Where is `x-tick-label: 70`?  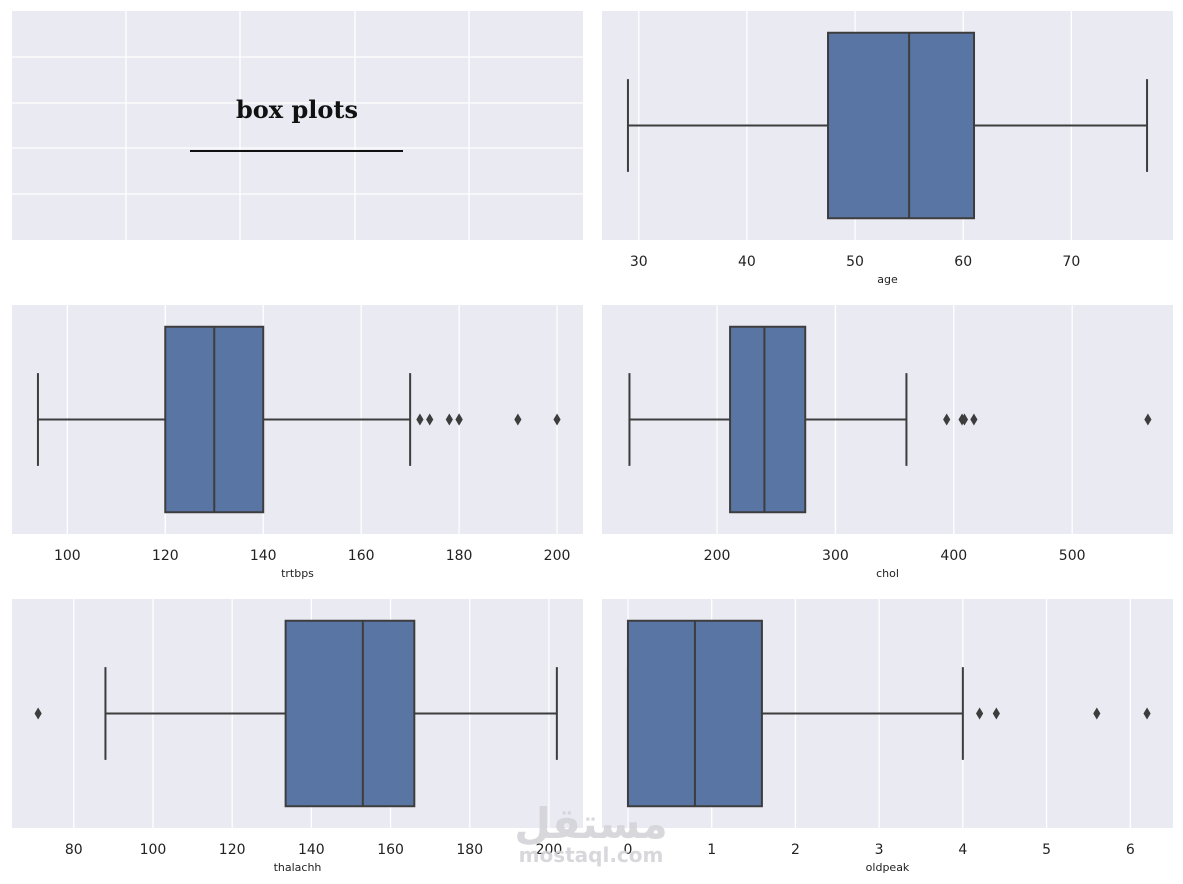 x-tick-label: 70 is located at coordinates (1071, 262).